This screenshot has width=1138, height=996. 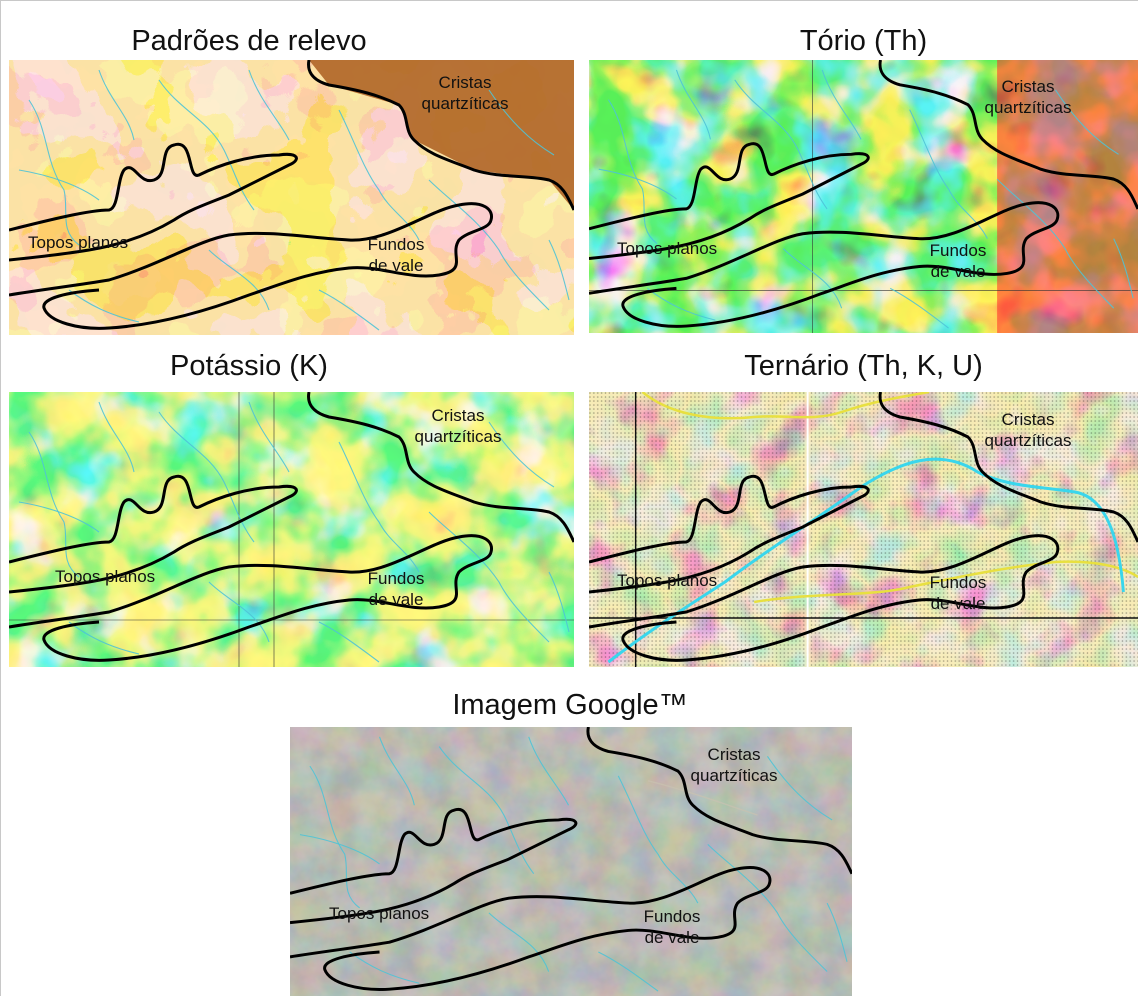 I want to click on label-fundos-ternario: Fundos de vale, so click(x=958, y=593).